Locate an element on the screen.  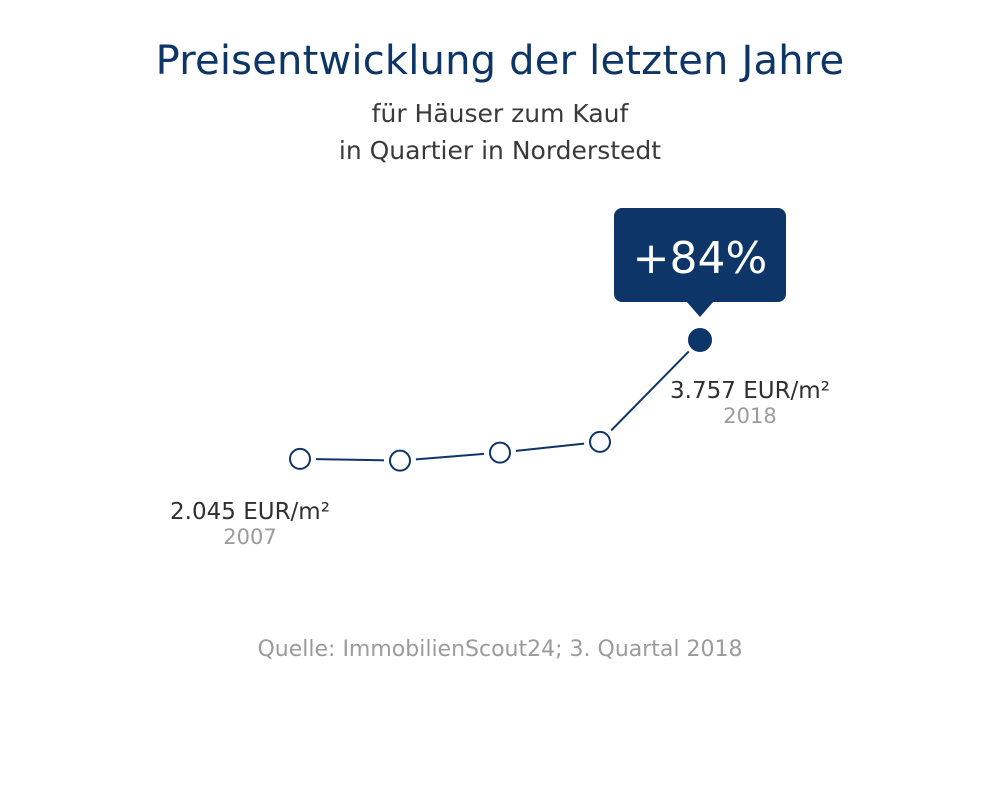
chart-subtitle-line2: in Quartier in Norderstedt is located at coordinates (500, 150).